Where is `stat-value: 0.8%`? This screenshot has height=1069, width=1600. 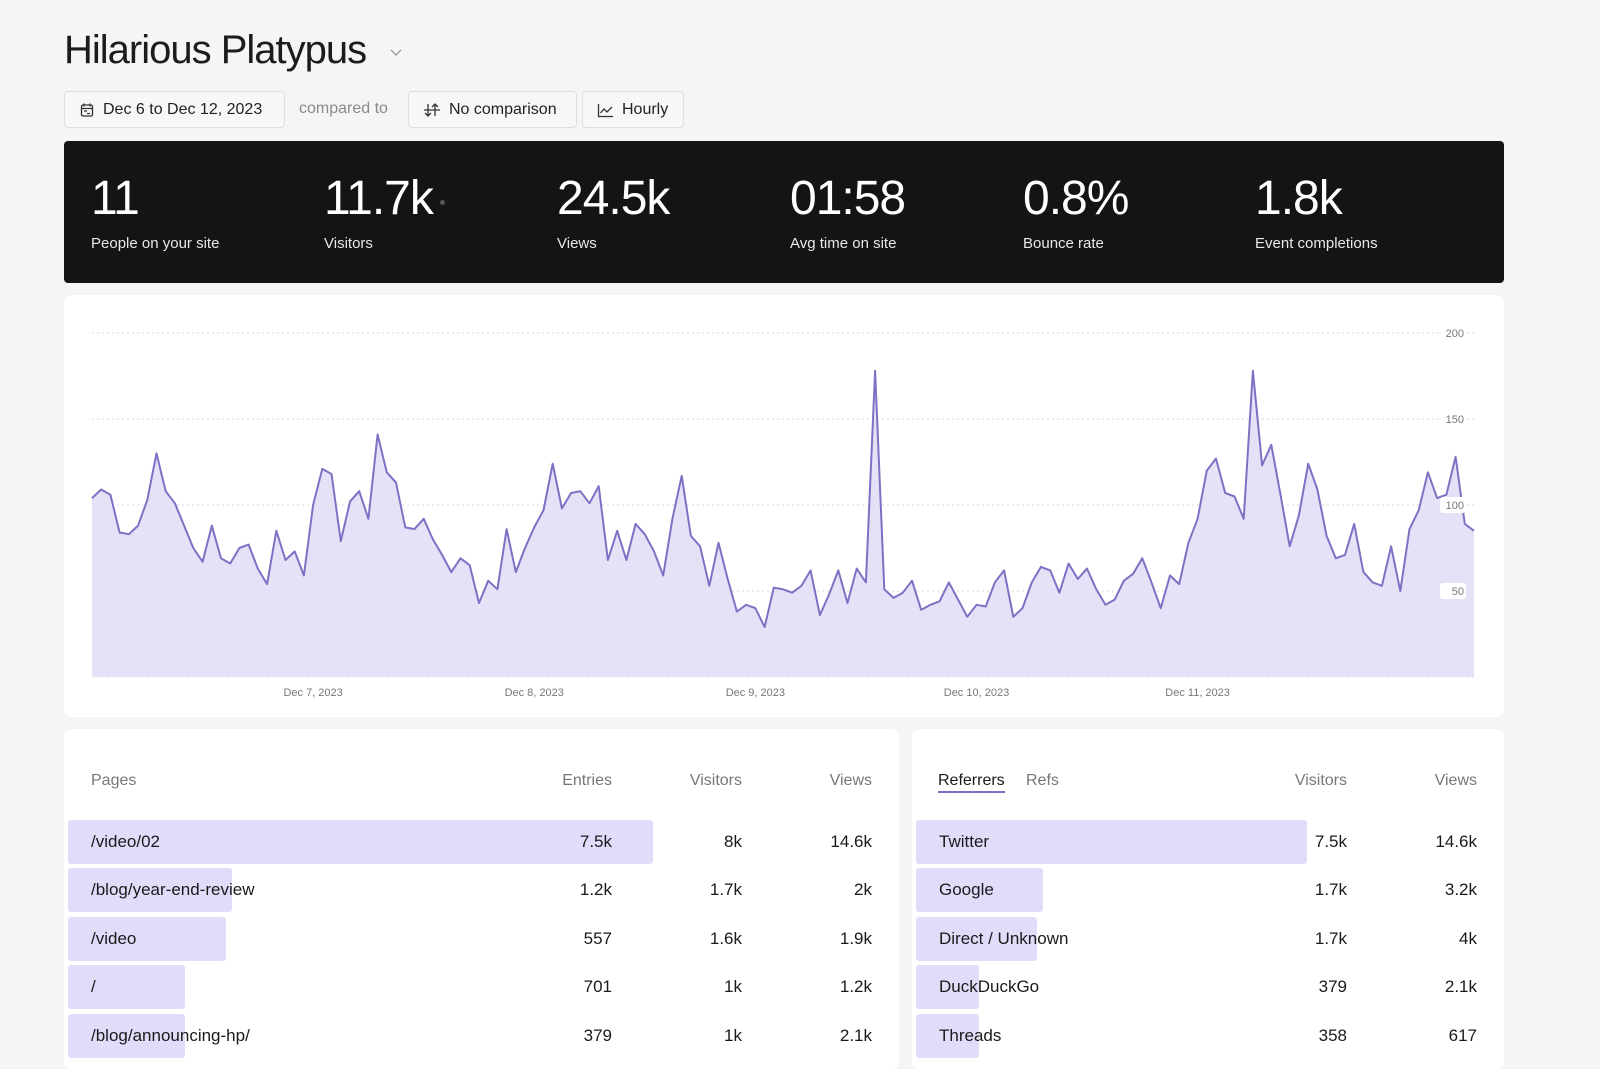 stat-value: 0.8% is located at coordinates (1075, 199).